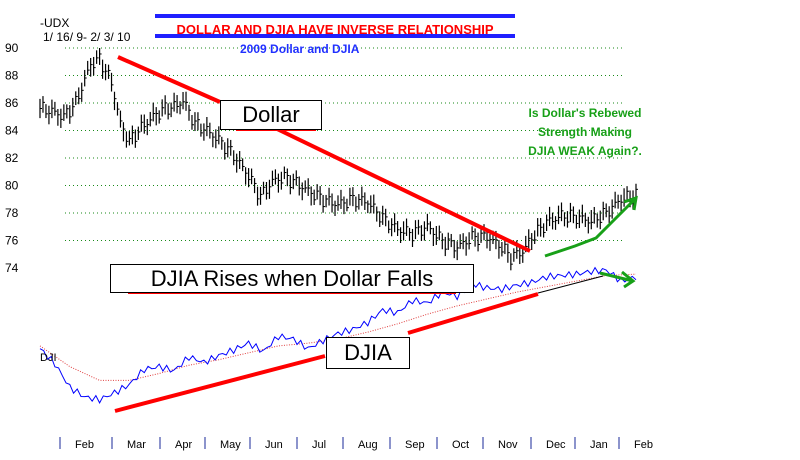  Describe the element at coordinates (220, 383) in the screenshot. I see `djia-uptrend-lower` at that location.